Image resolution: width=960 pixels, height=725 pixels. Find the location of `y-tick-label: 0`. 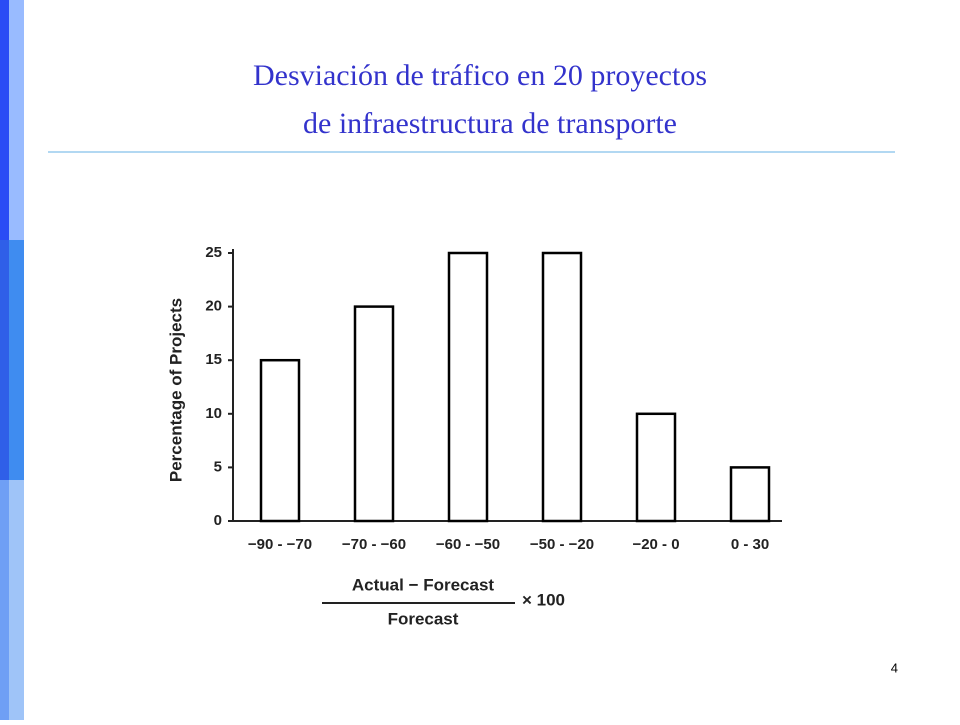

y-tick-label: 0 is located at coordinates (218, 520).